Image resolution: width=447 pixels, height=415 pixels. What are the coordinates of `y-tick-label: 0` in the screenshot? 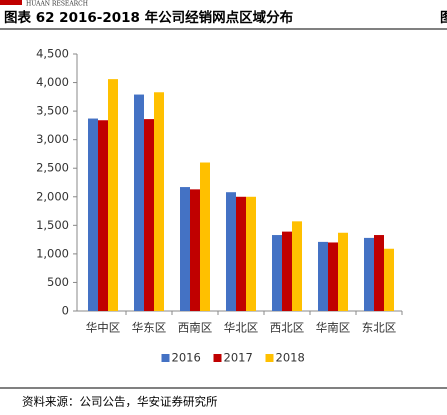 It's located at (65, 311).